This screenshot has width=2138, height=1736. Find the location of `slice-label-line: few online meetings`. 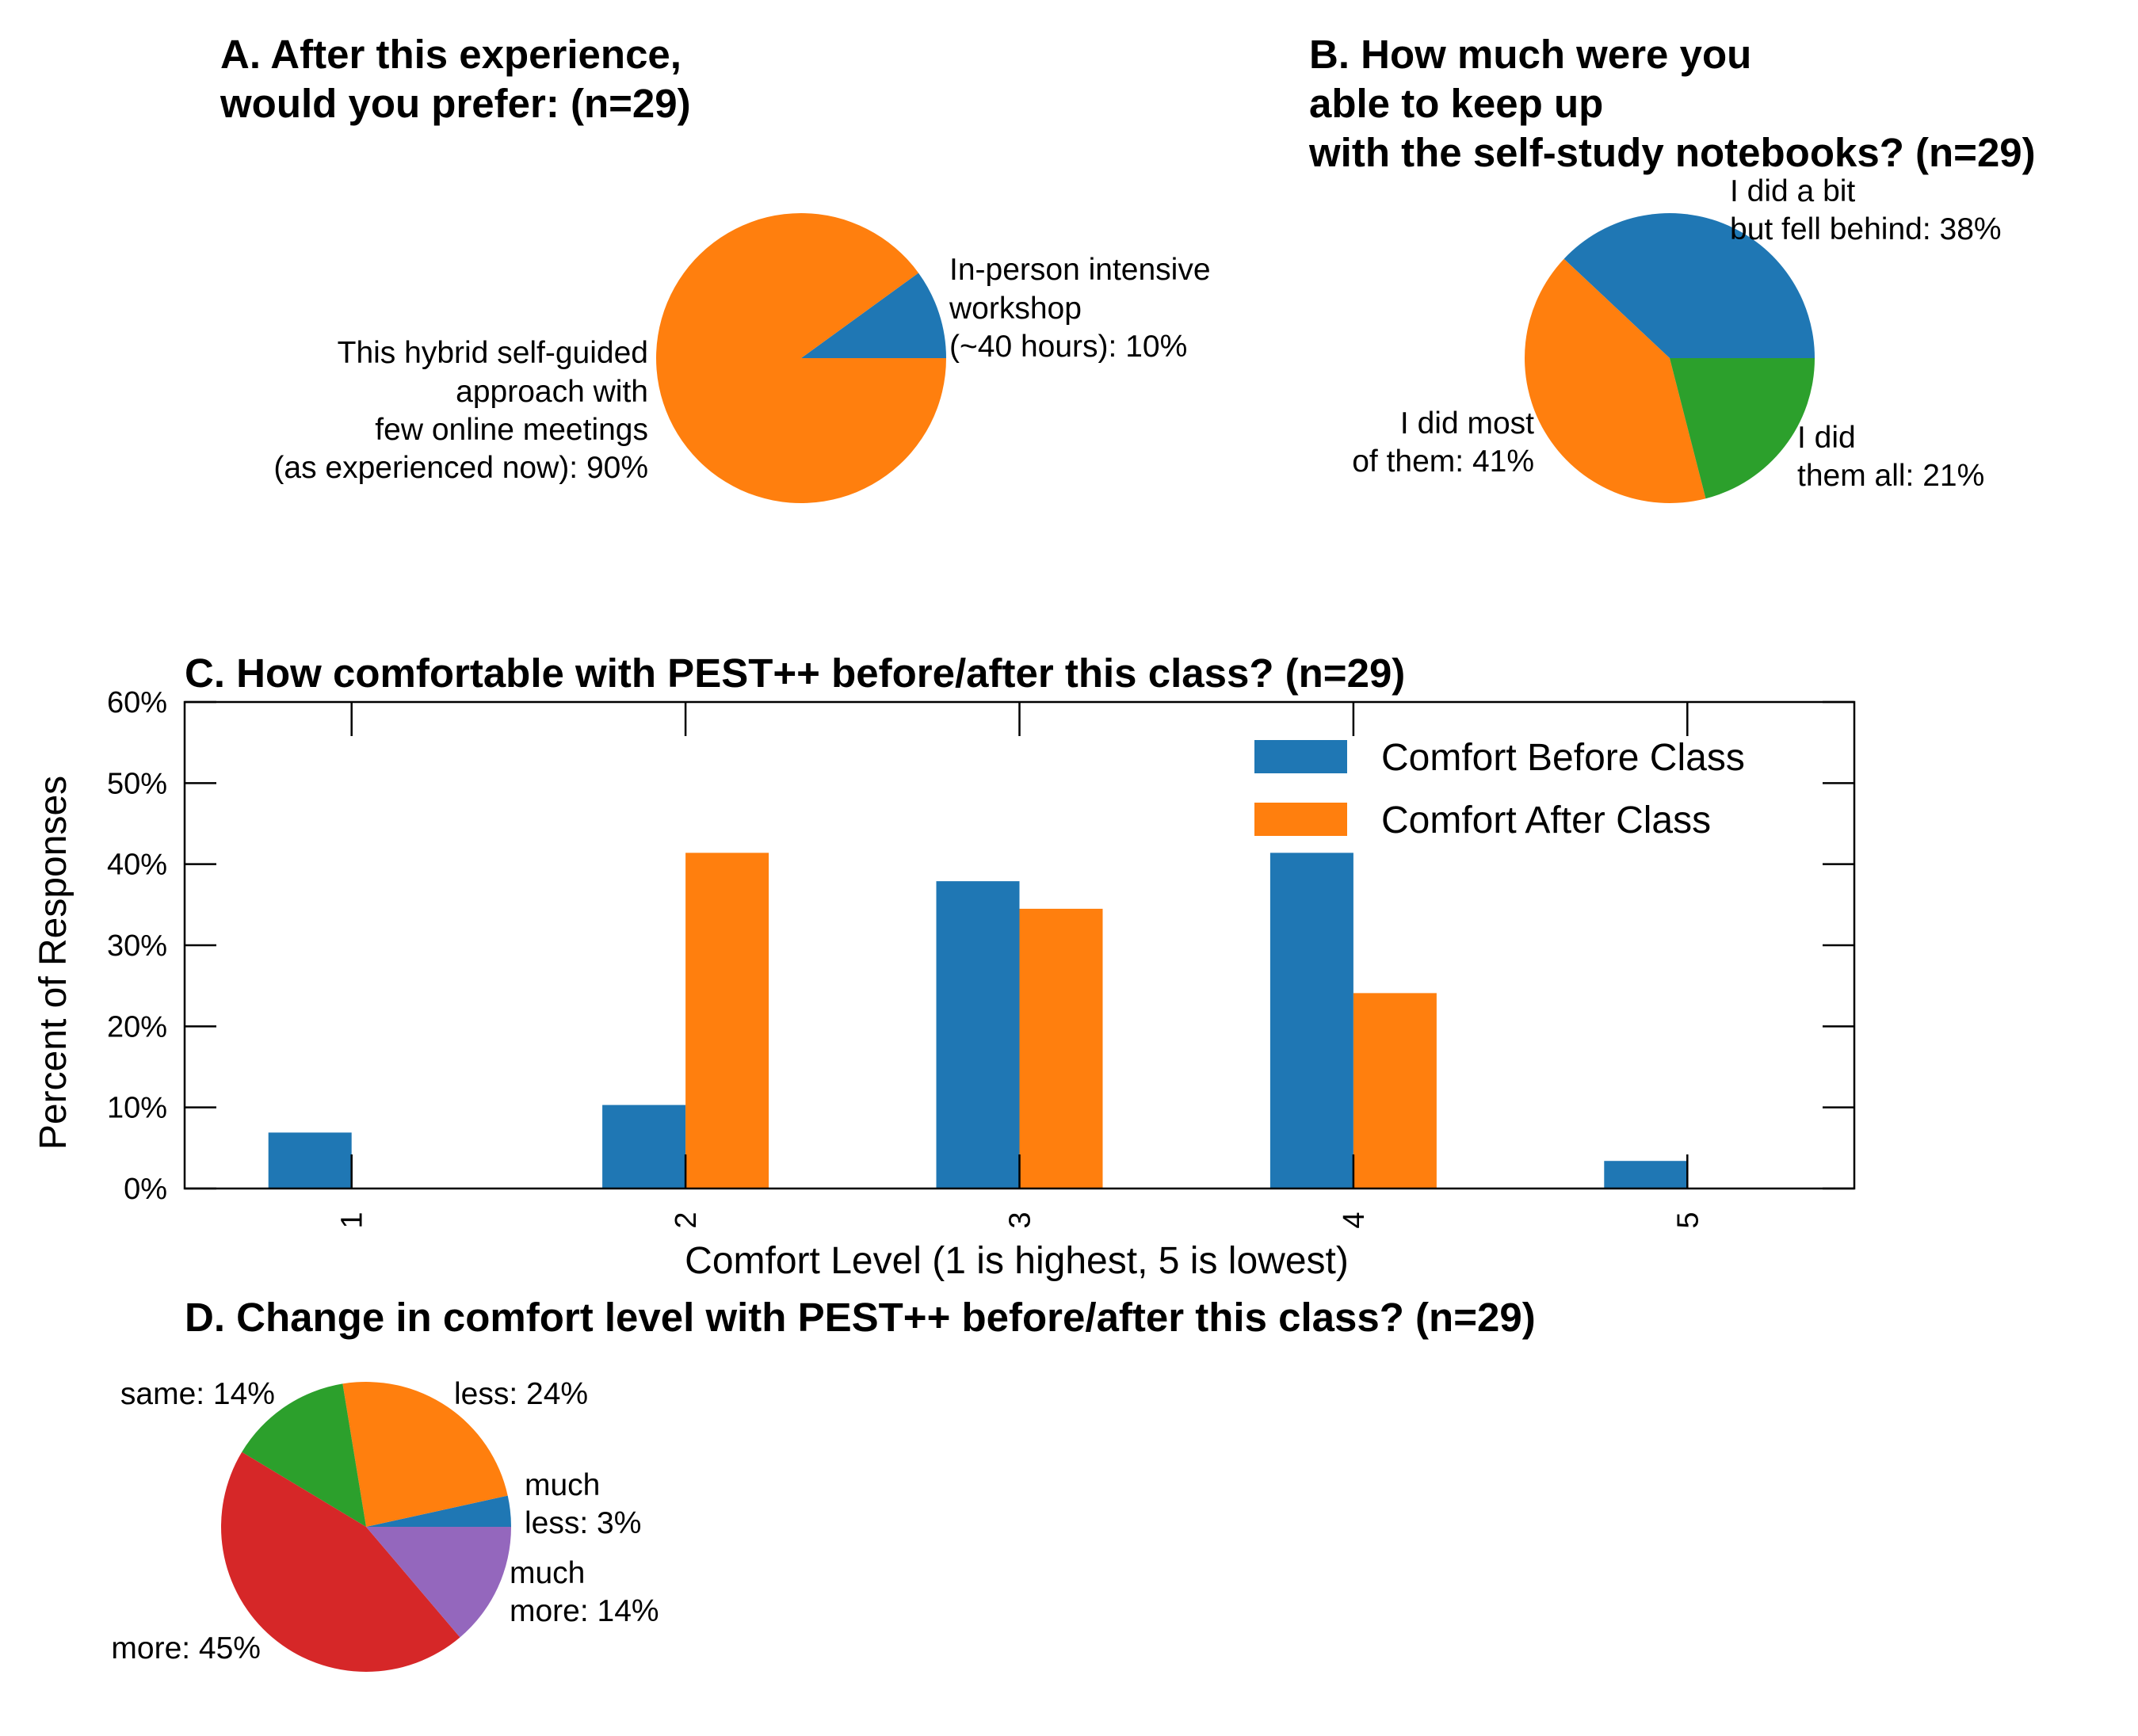

slice-label-line: few online meetings is located at coordinates (512, 430).